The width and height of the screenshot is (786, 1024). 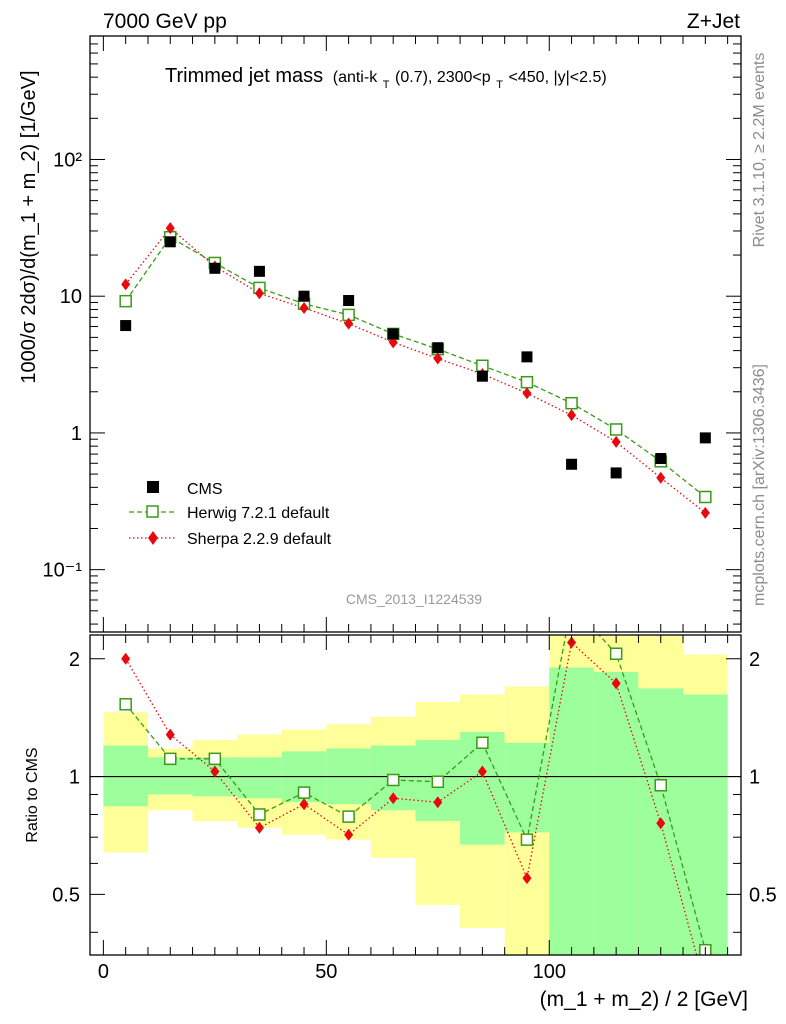 What do you see at coordinates (258, 513) in the screenshot?
I see `legend-label-herwig: Herwig 7.2.1 default` at bounding box center [258, 513].